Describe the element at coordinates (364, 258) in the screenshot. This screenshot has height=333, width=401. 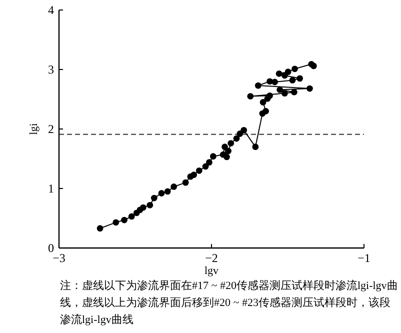
I see `x-tick-label: −1` at that location.